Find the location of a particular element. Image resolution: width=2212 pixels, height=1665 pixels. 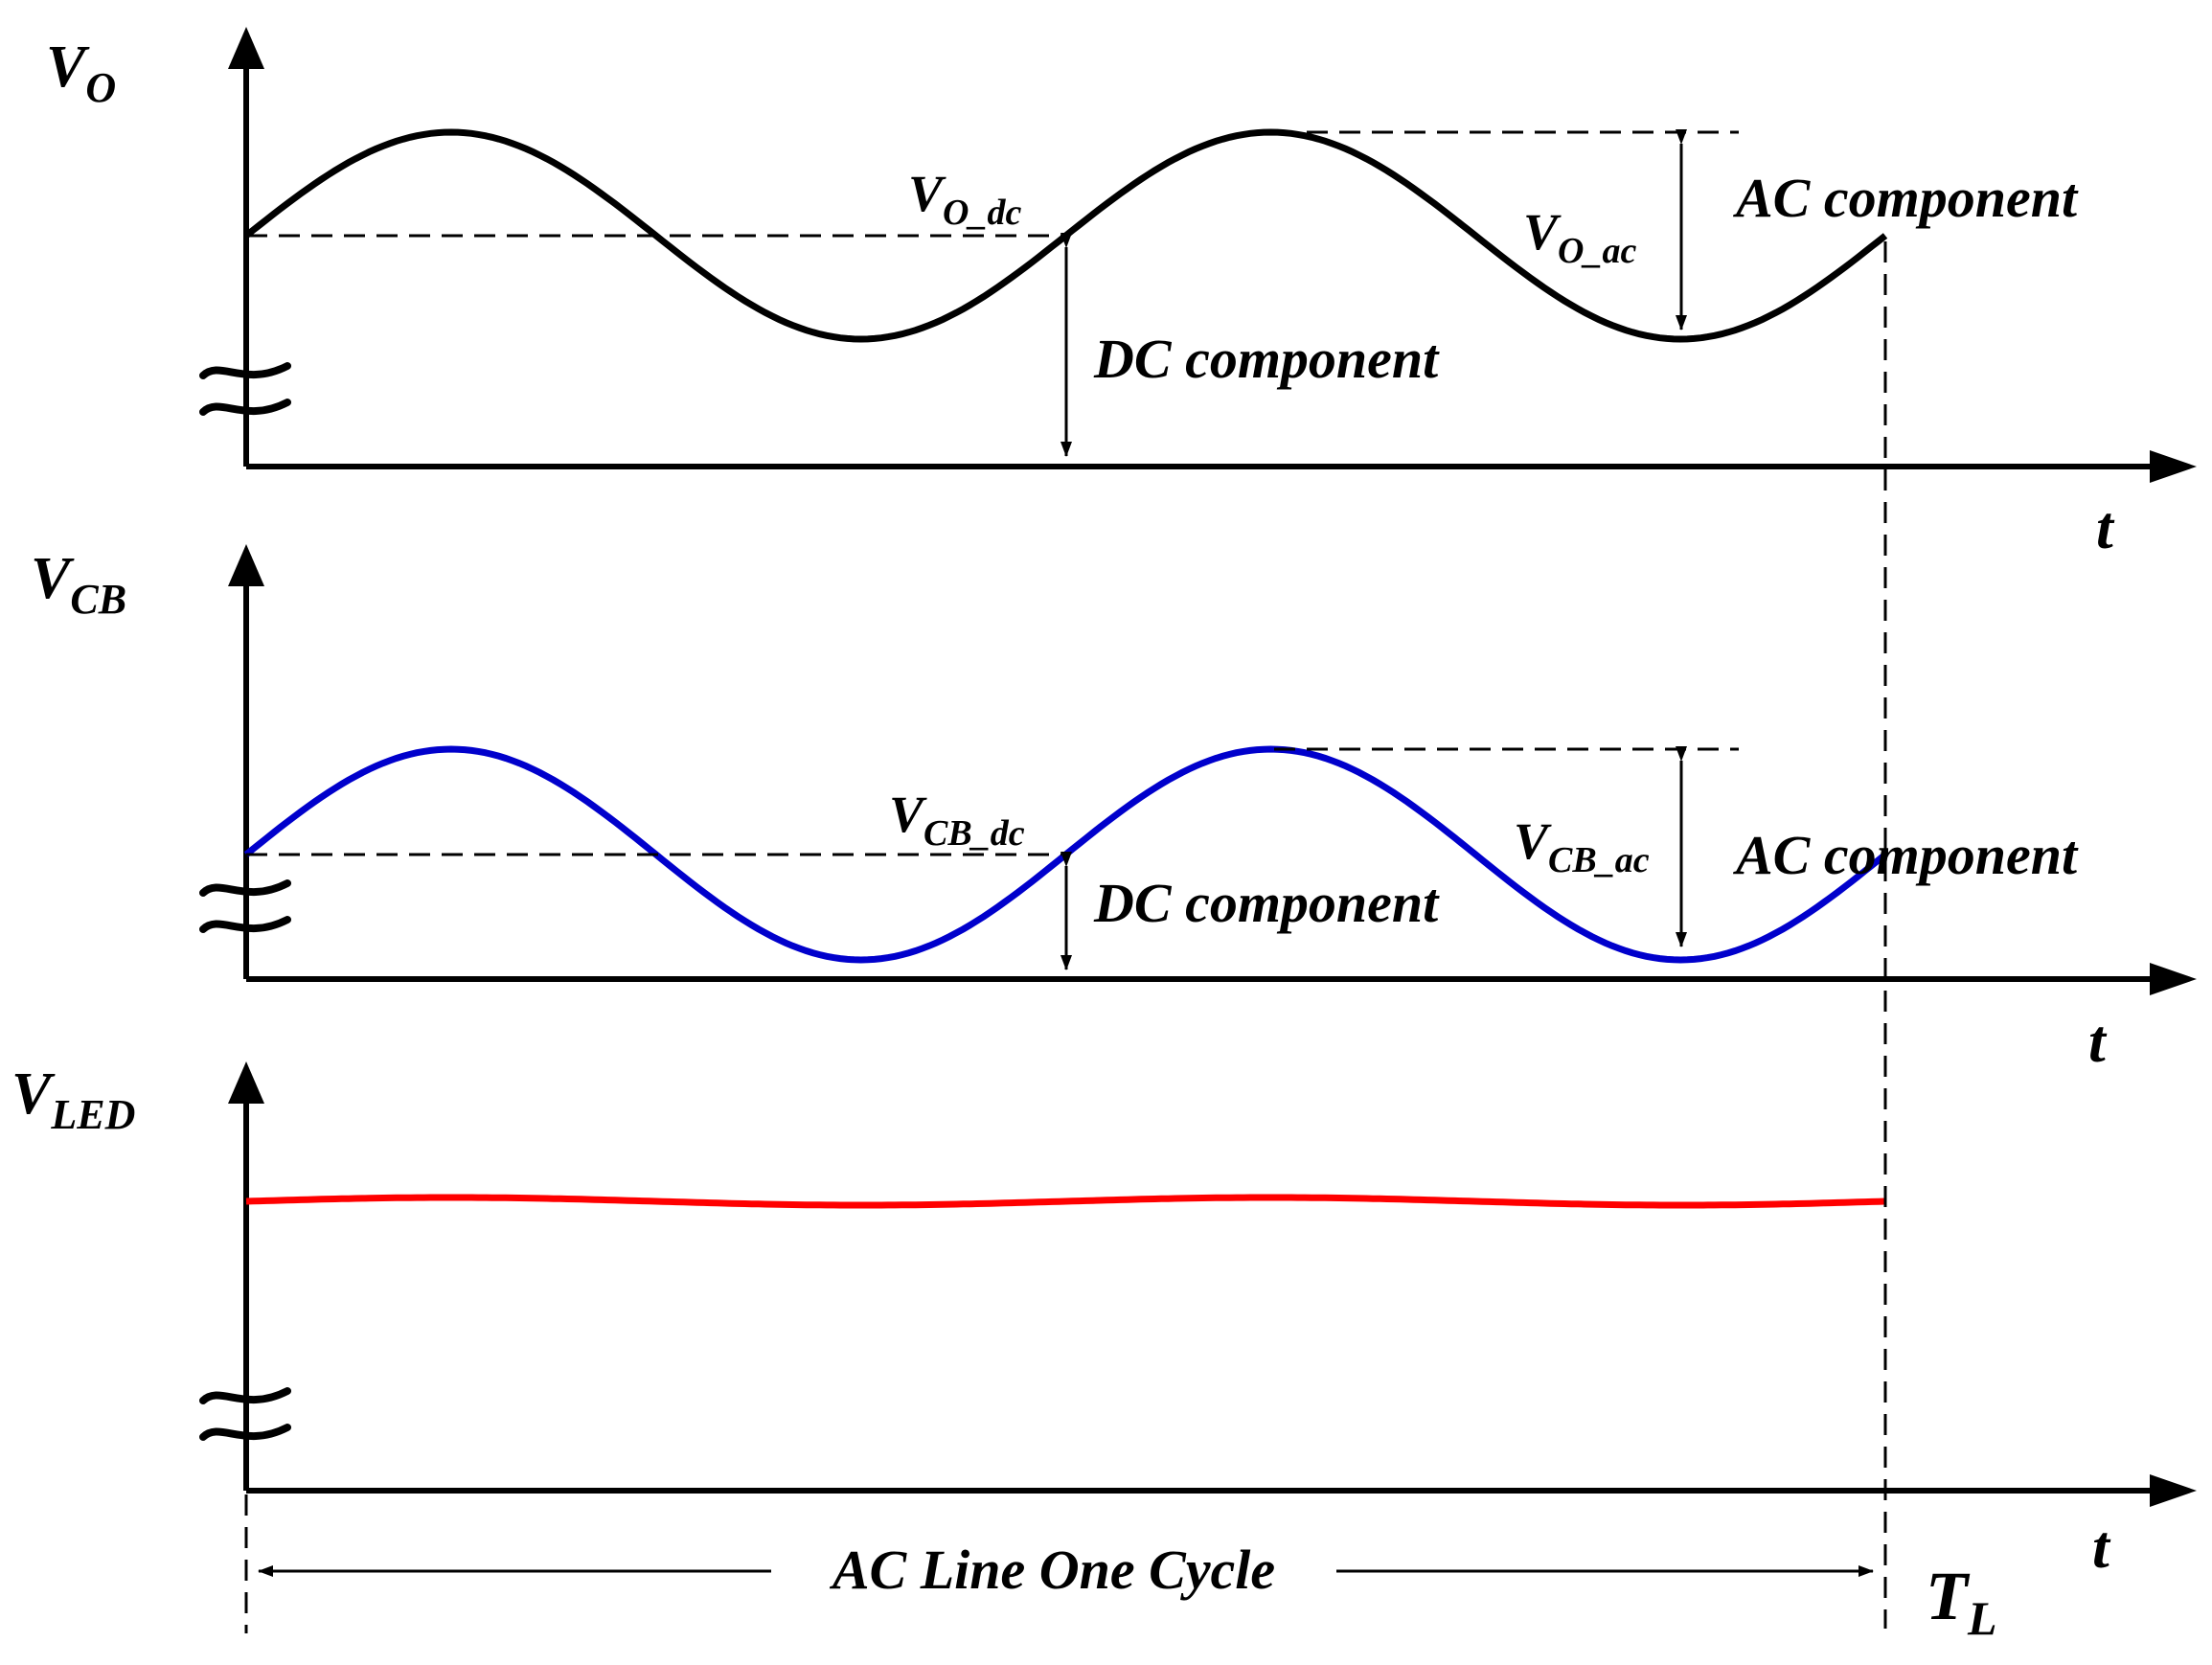

vo-dc-component-label: DC component is located at coordinates (1266, 359).